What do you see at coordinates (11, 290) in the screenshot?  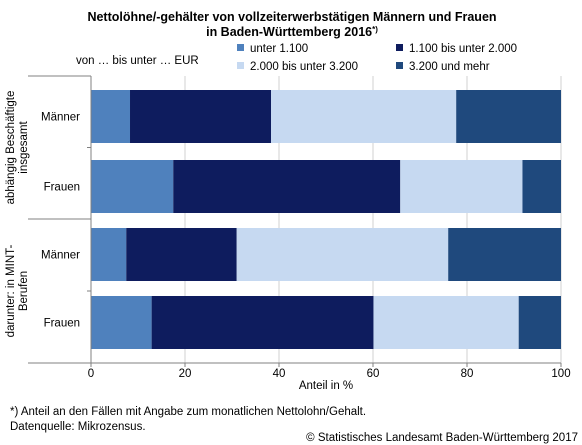 I see `group-label-2-line-1: darunter: in MINT-` at bounding box center [11, 290].